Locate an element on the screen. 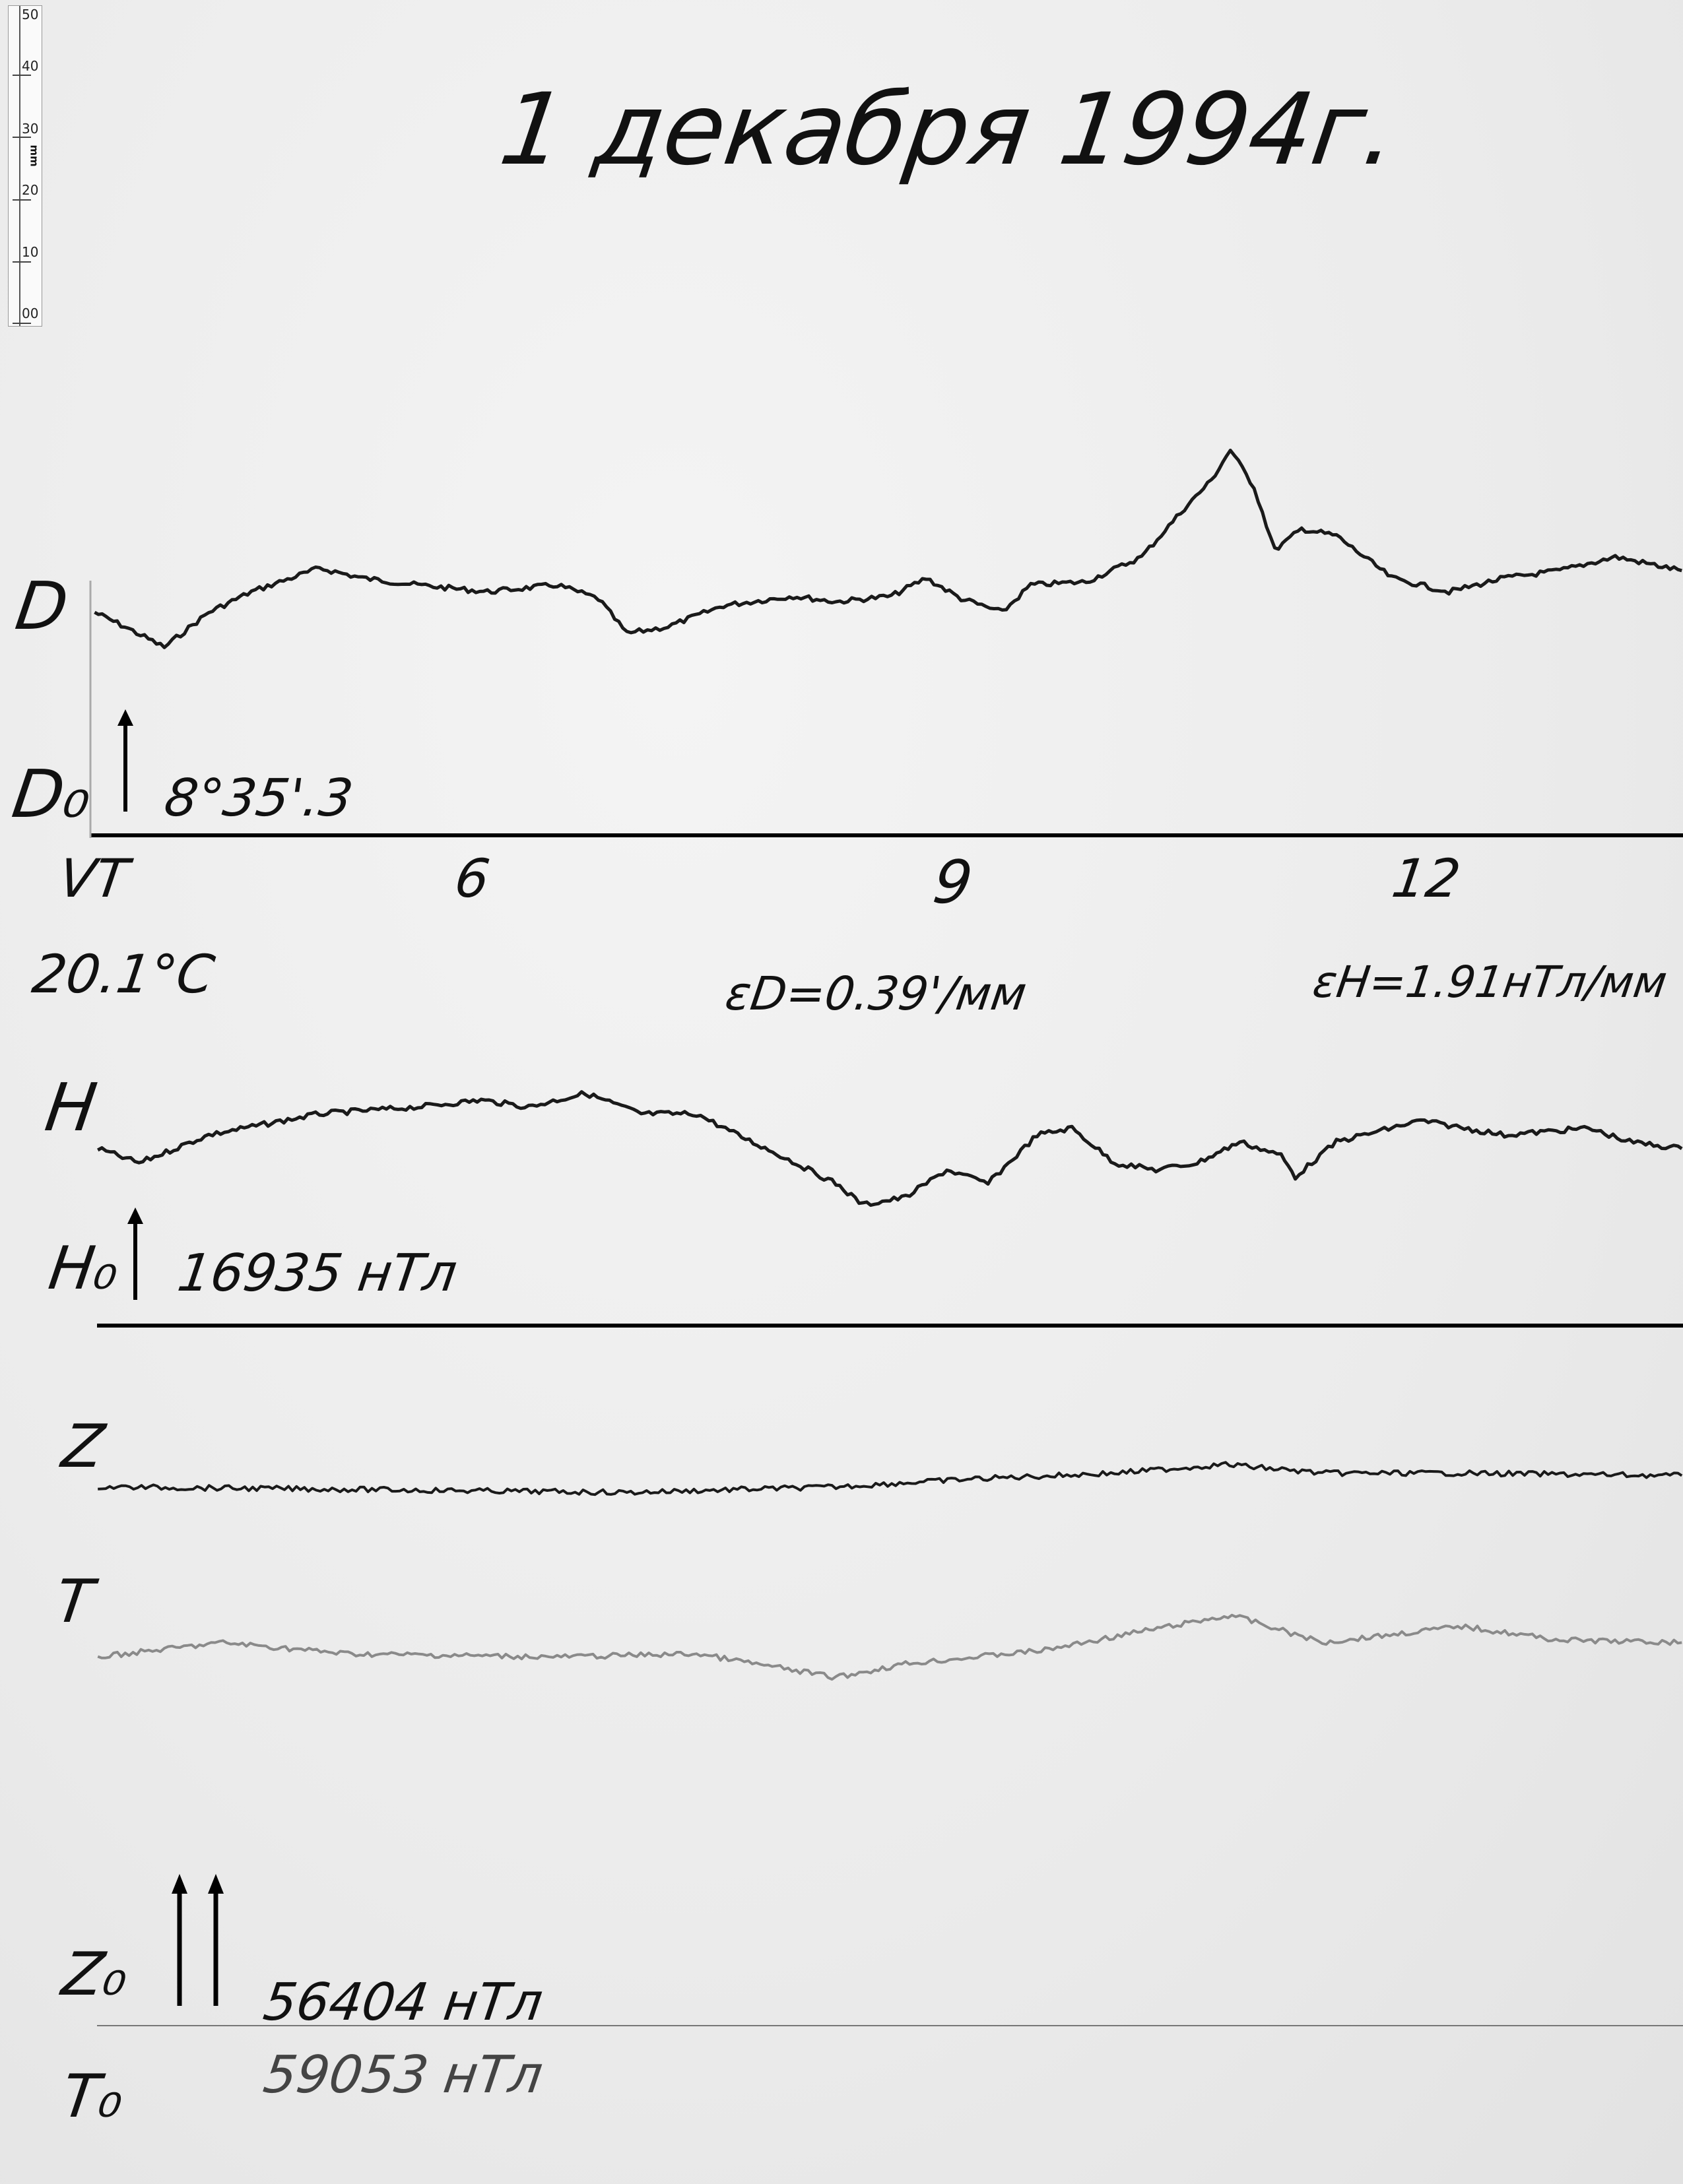 The image size is (1683, 2184). trace-d is located at coordinates (888, 549).